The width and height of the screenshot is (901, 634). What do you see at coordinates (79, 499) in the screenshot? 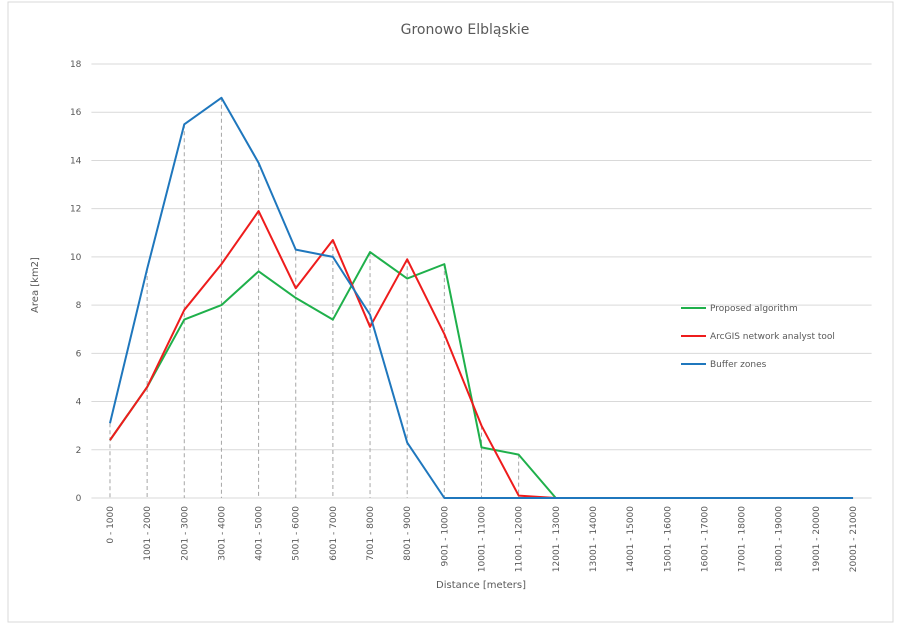
I see `y-tick-label: 0` at bounding box center [79, 499].